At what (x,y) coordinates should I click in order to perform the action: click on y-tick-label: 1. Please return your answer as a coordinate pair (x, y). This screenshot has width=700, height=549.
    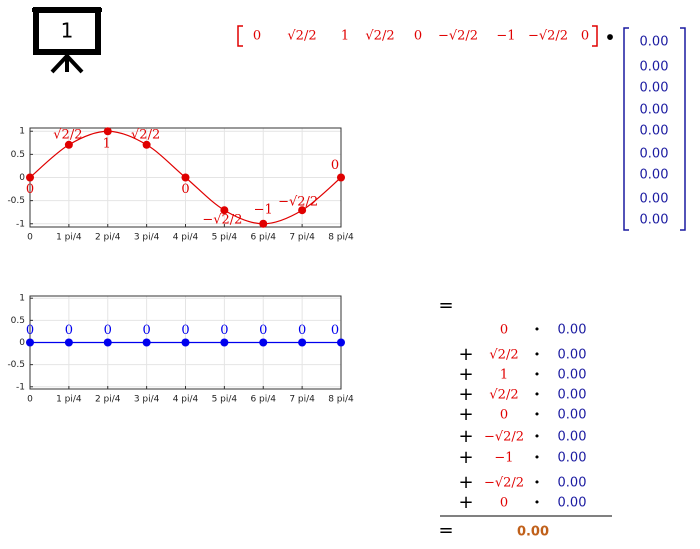
    Looking at the image, I should click on (22, 132).